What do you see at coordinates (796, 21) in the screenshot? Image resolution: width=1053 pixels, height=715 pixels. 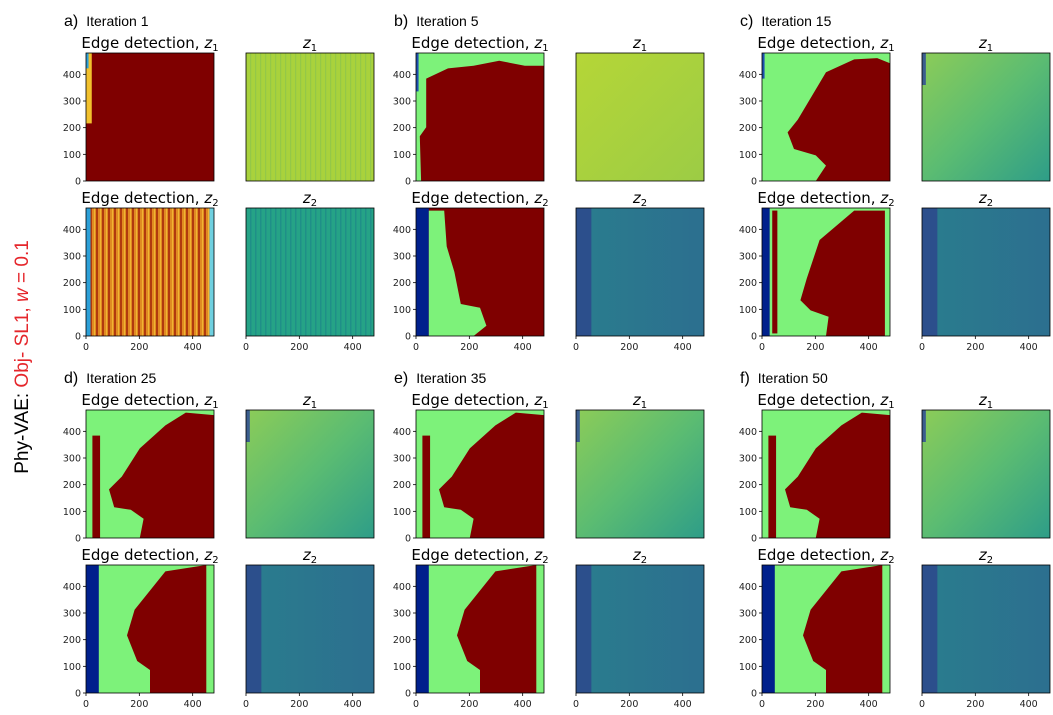 I see `group-iteration: Iteration 15` at bounding box center [796, 21].